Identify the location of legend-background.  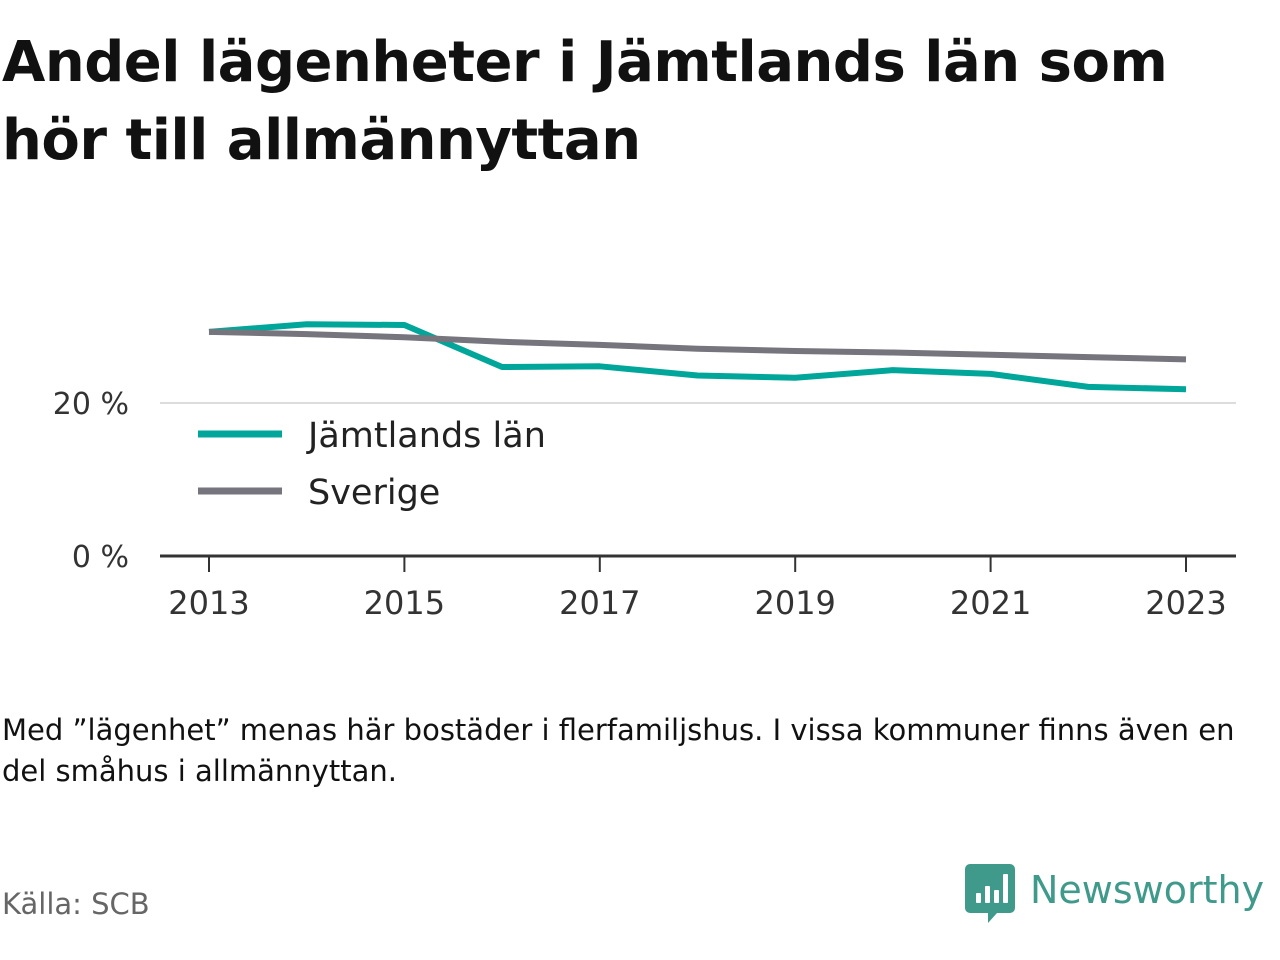
(376, 465).